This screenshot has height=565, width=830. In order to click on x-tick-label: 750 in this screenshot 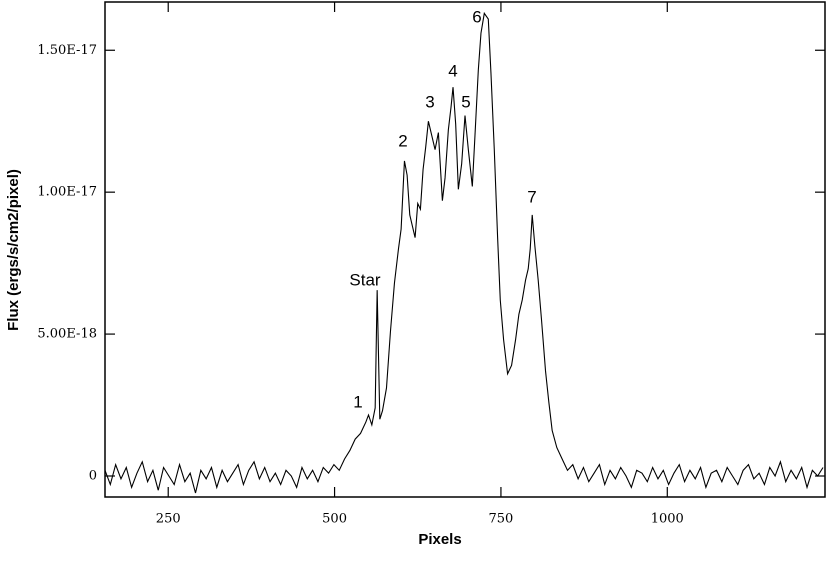, I will do `click(501, 519)`.